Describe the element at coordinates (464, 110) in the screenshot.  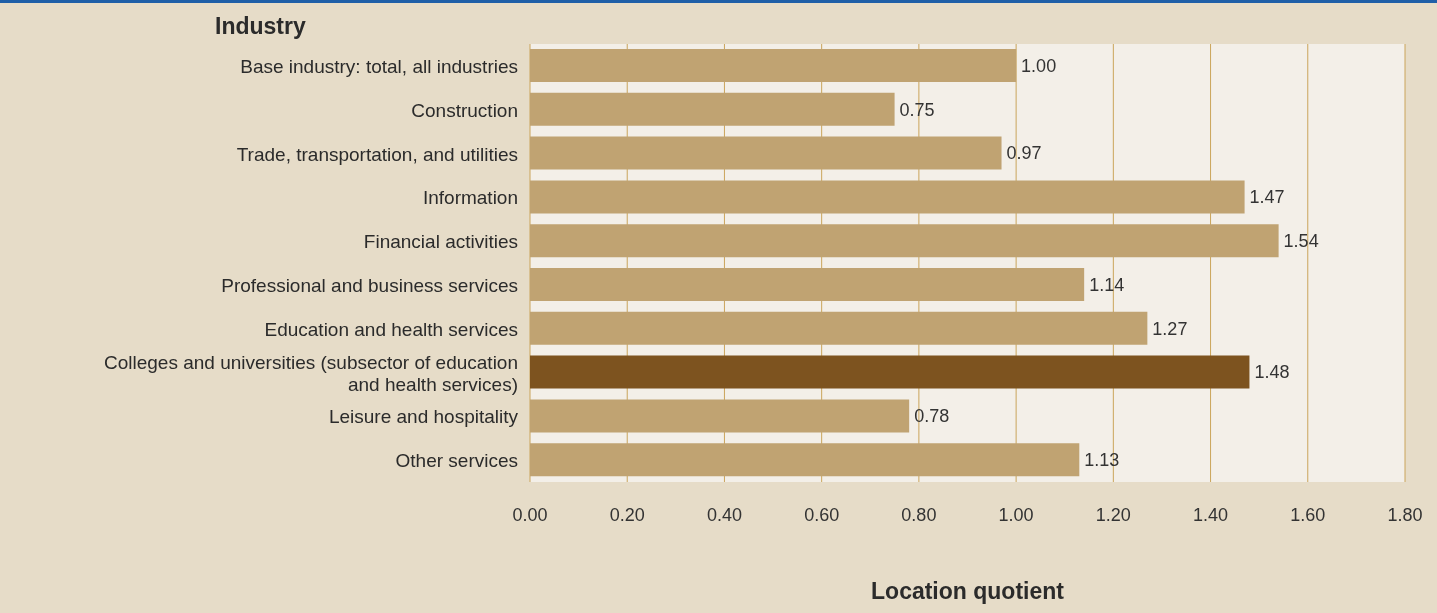
I see `y-tick-label: Construction` at that location.